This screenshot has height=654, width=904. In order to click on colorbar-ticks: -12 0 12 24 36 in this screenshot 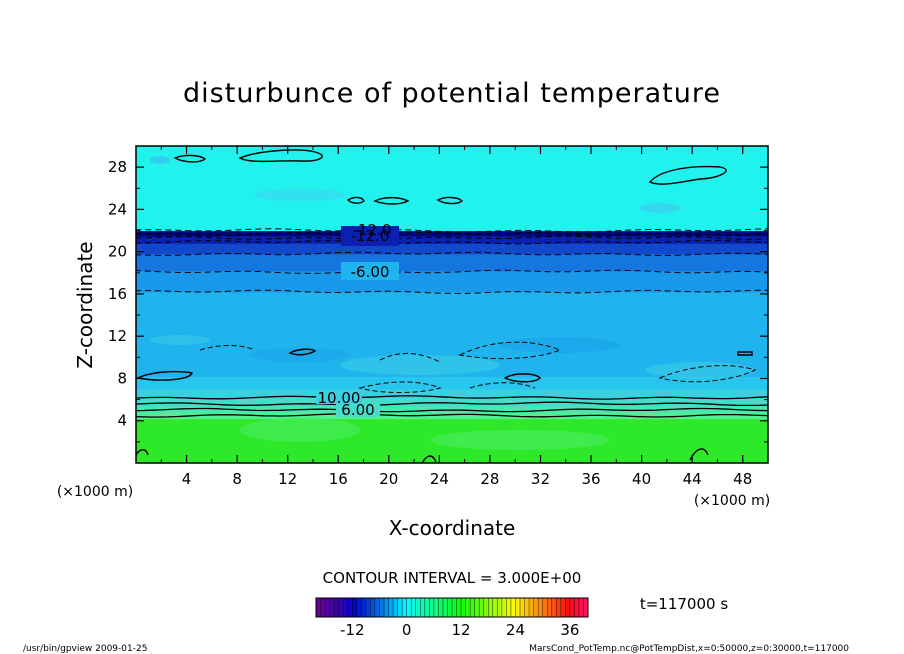, I will do `click(459, 630)`.